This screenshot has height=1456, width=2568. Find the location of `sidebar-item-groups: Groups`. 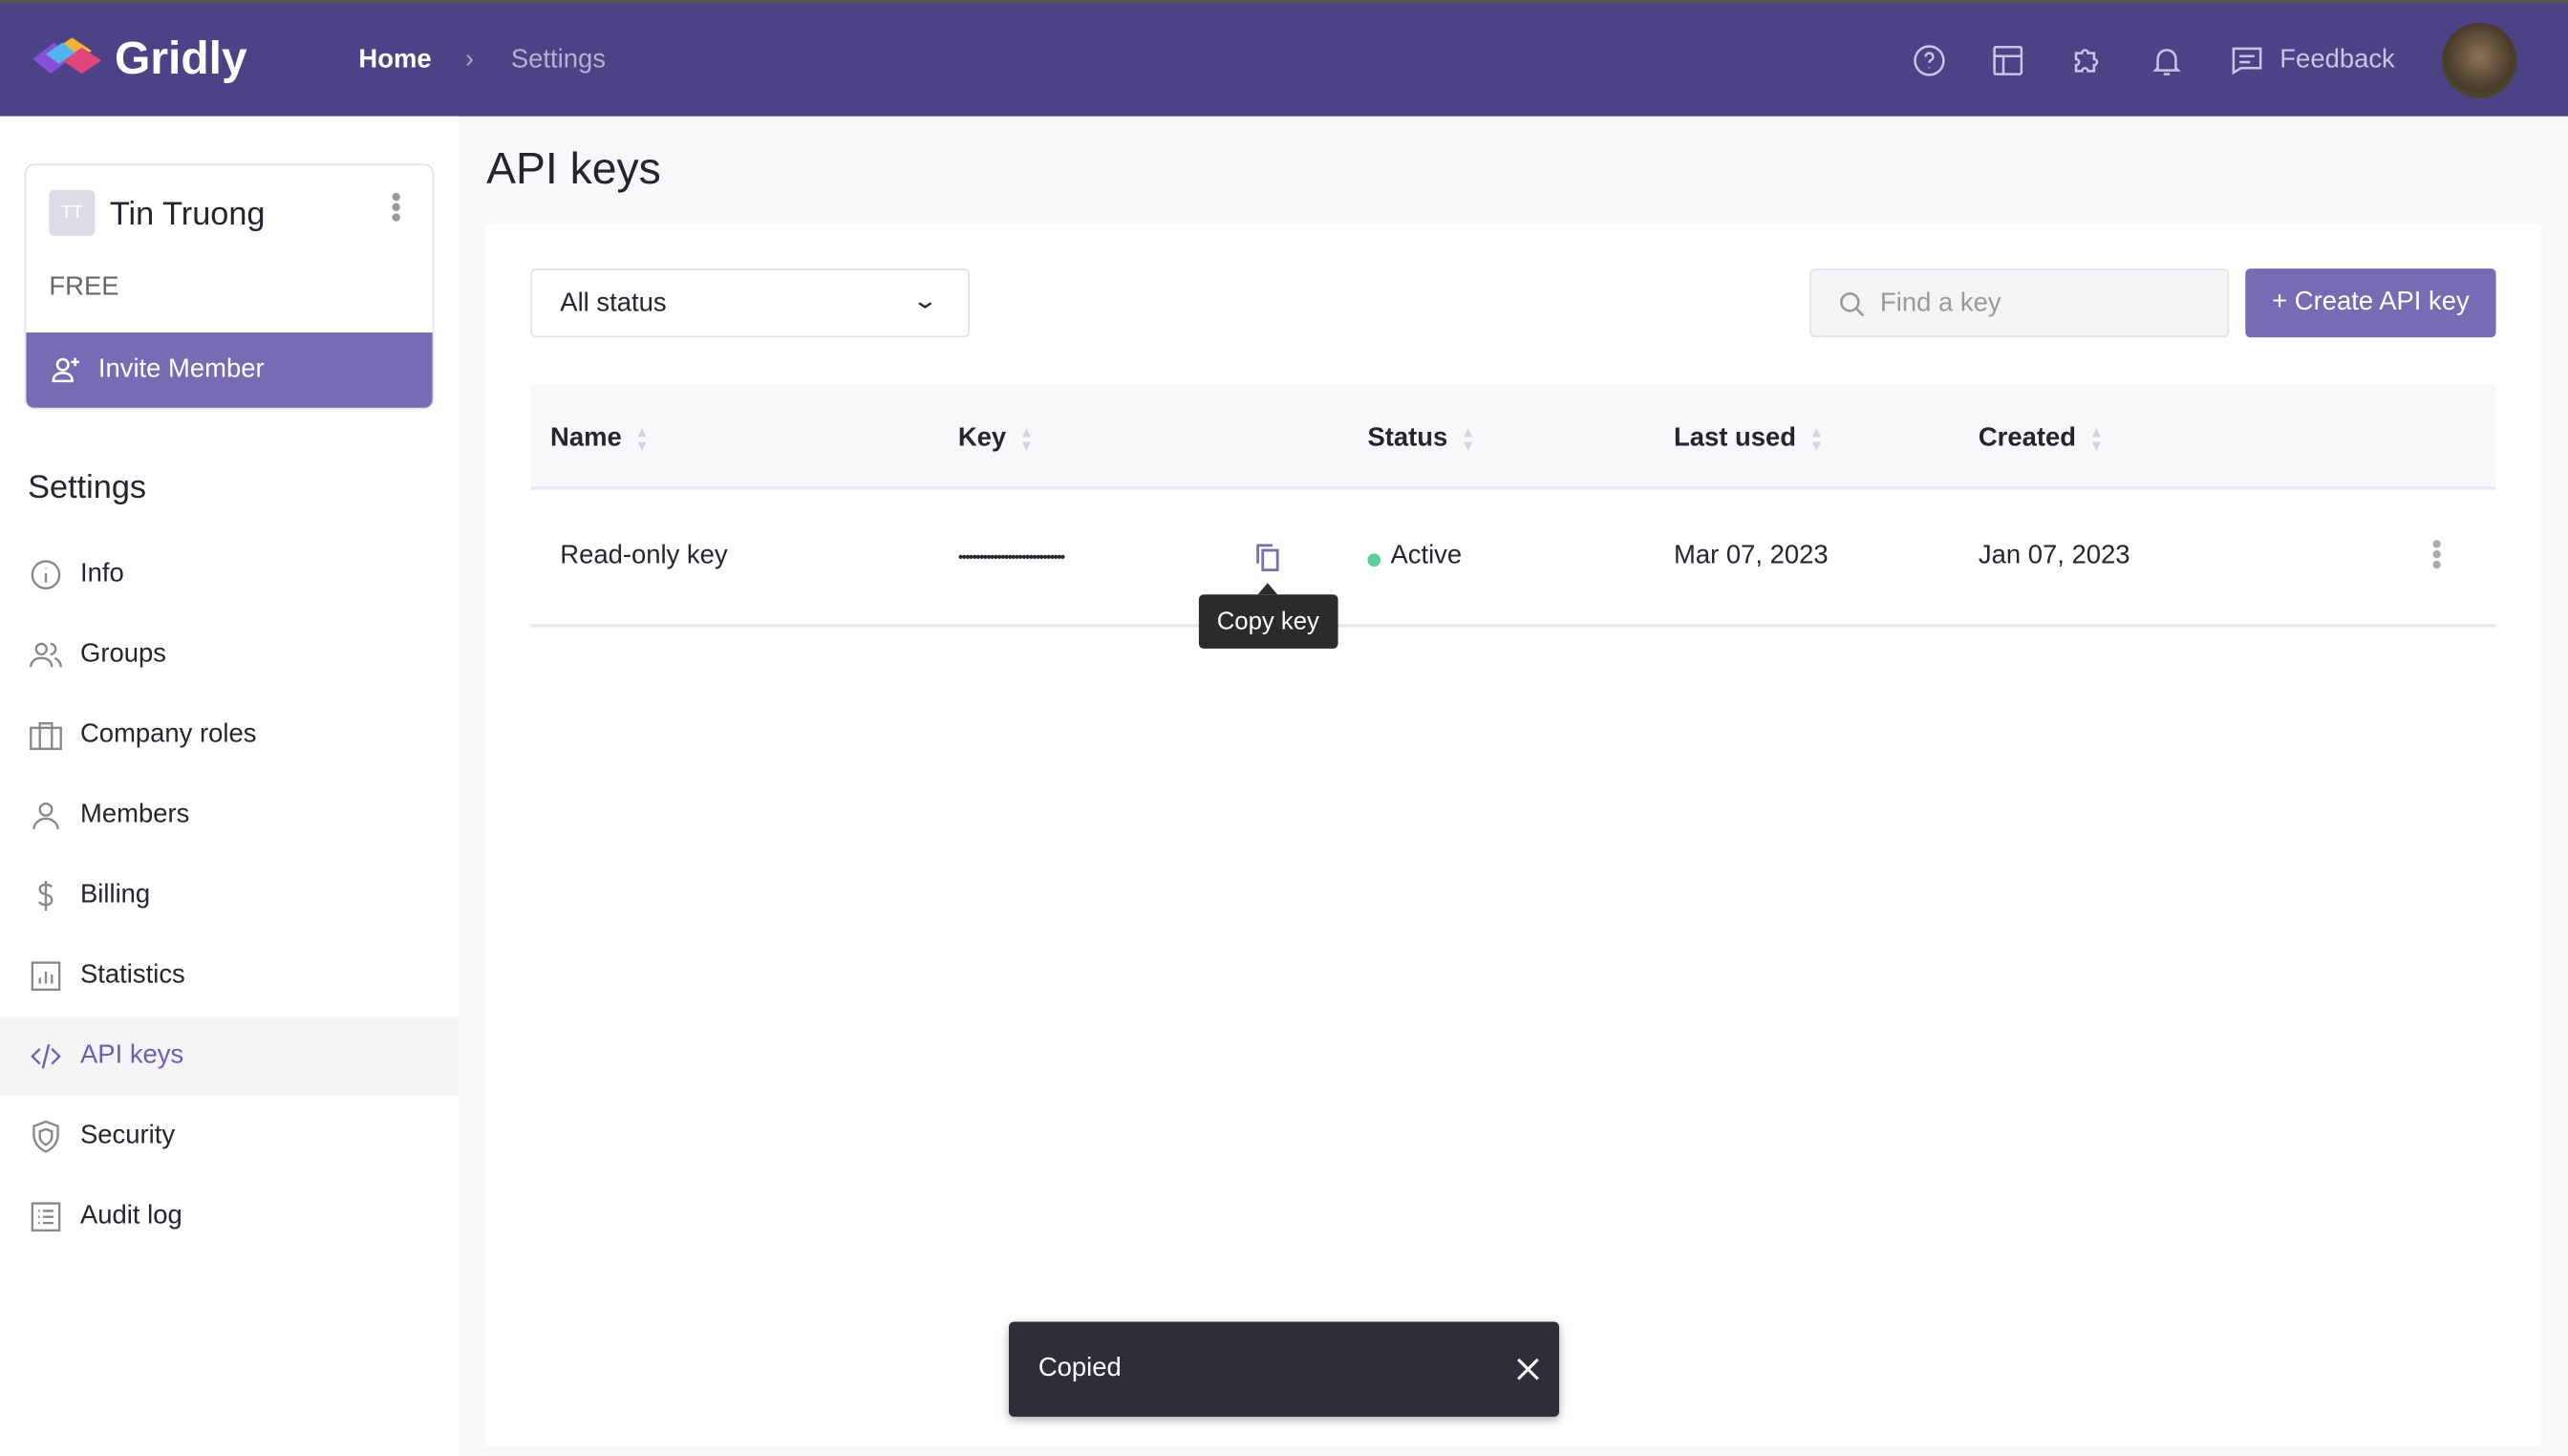

sidebar-item-groups: Groups is located at coordinates (229, 656).